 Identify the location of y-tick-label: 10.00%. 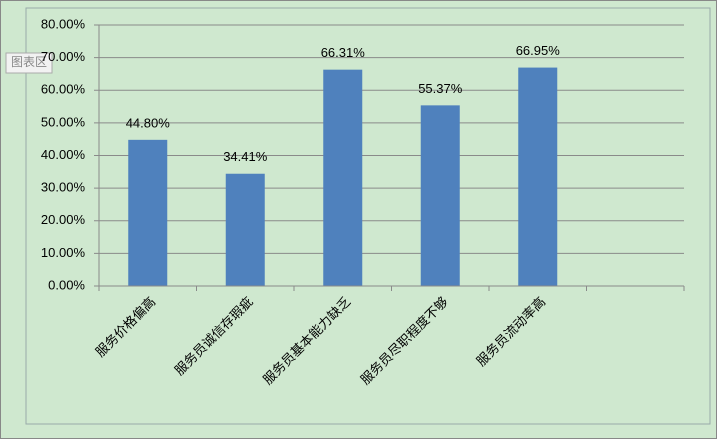
(63, 252).